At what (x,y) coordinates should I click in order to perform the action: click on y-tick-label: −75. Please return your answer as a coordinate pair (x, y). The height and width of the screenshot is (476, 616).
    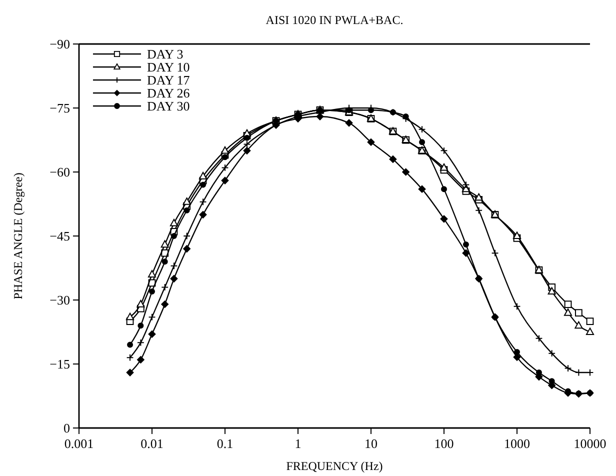
    Looking at the image, I should click on (60, 108).